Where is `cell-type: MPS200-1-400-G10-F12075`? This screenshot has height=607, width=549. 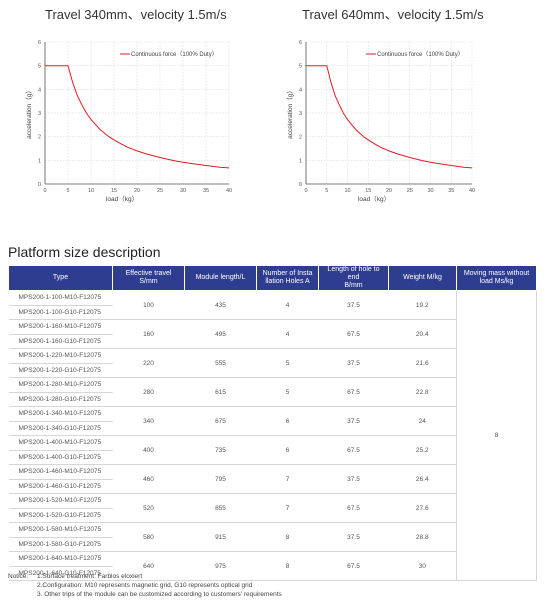
cell-type: MPS200-1-400-G10-F12075 is located at coordinates (60, 457).